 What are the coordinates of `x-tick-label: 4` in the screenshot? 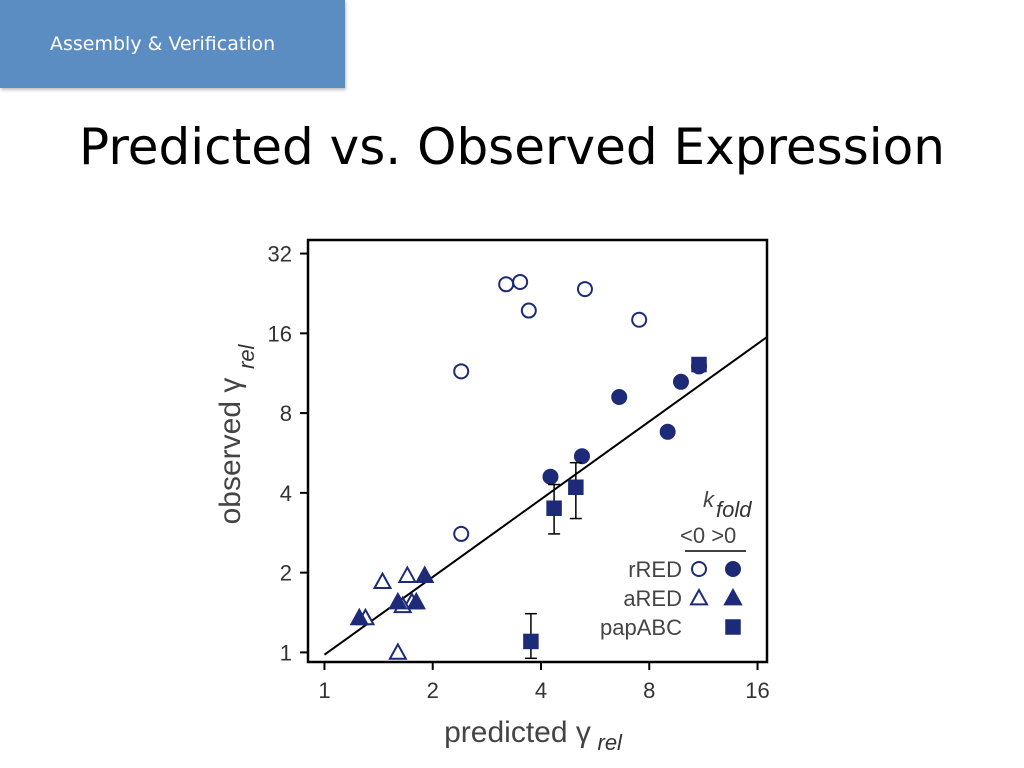 It's located at (541, 690).